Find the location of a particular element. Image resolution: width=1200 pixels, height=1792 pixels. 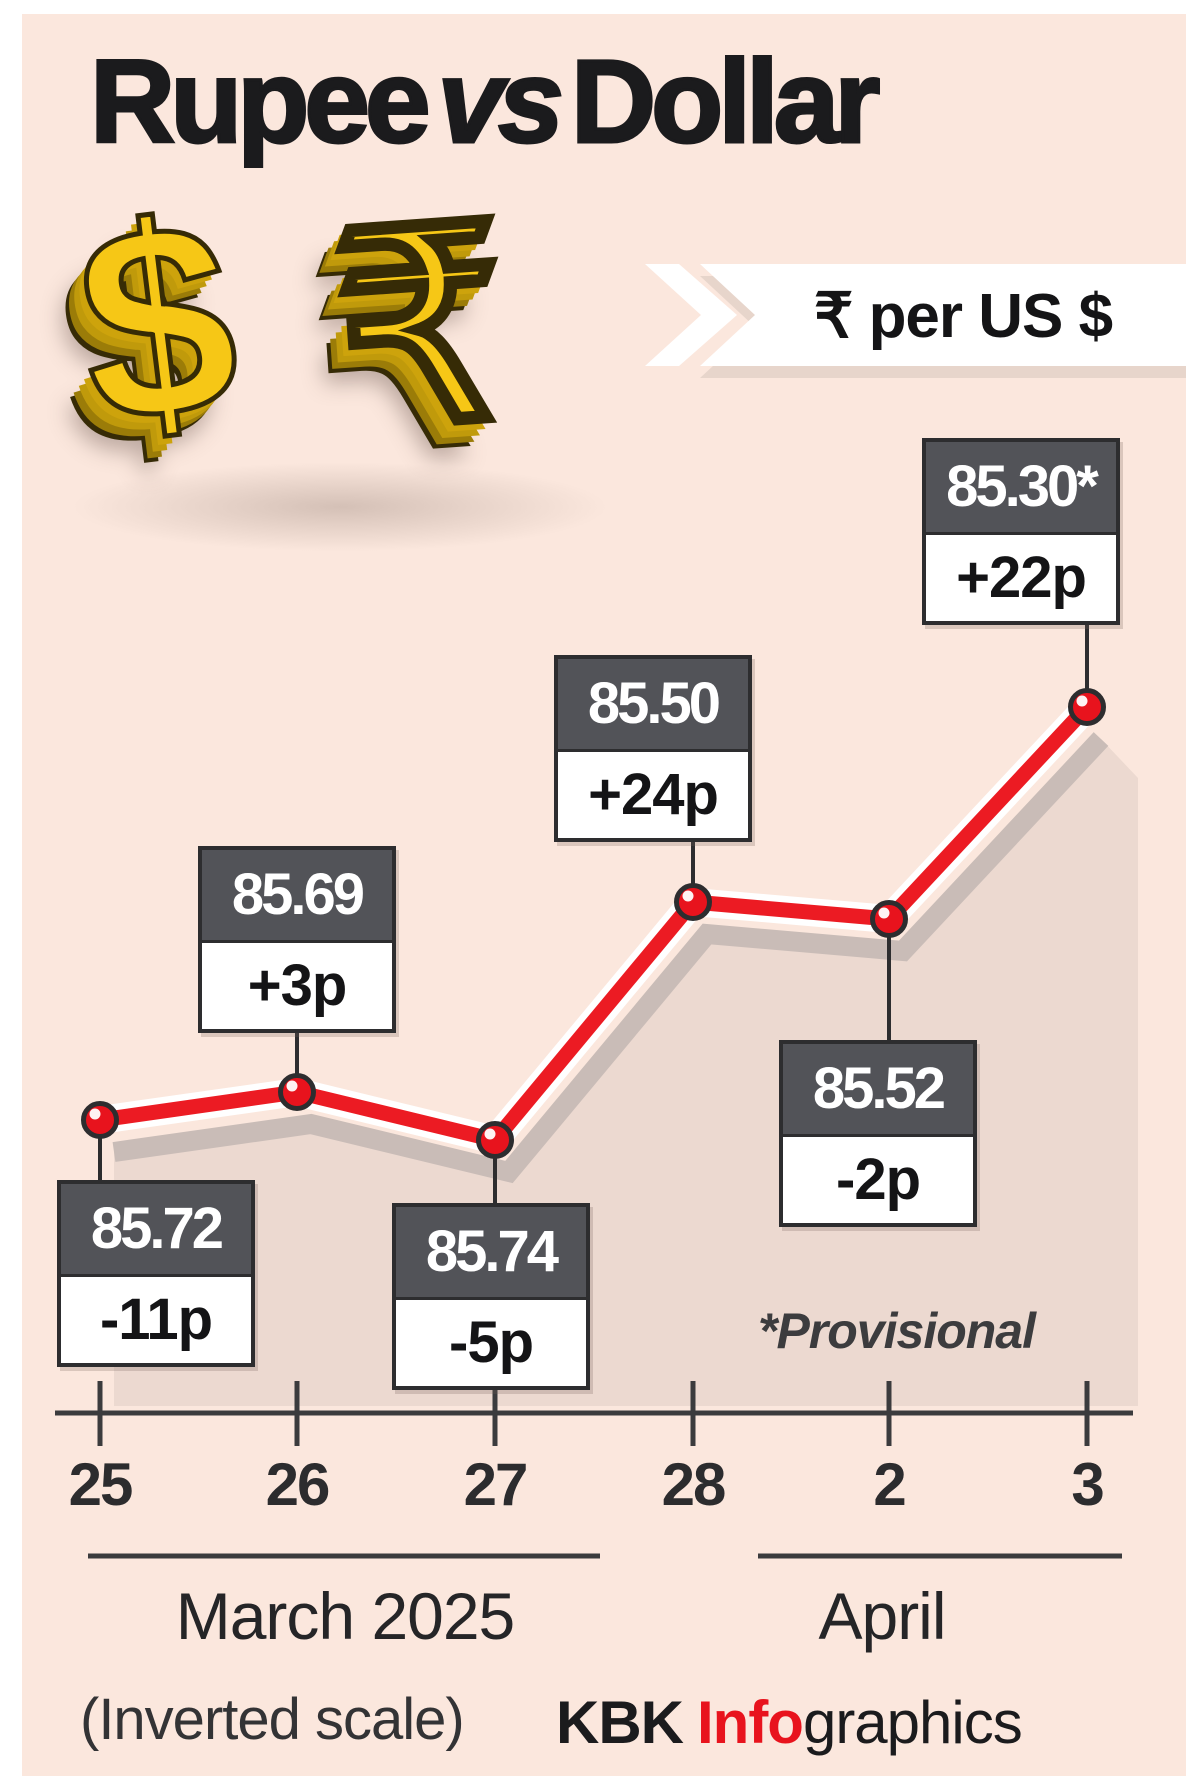

value-label-box-25: 85.72 -11p is located at coordinates (156, 1273).